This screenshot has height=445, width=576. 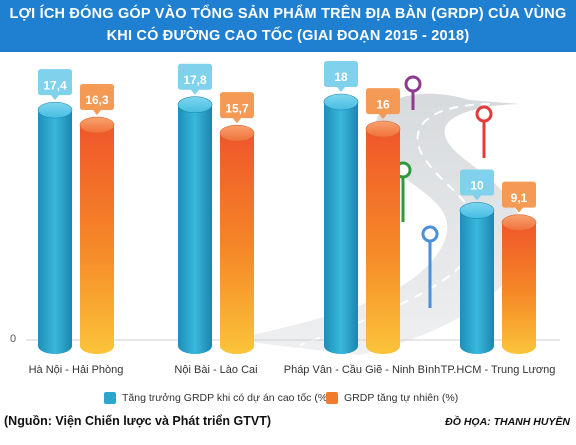 I want to click on value-bubble-natural-1: 15,7, so click(x=237, y=108).